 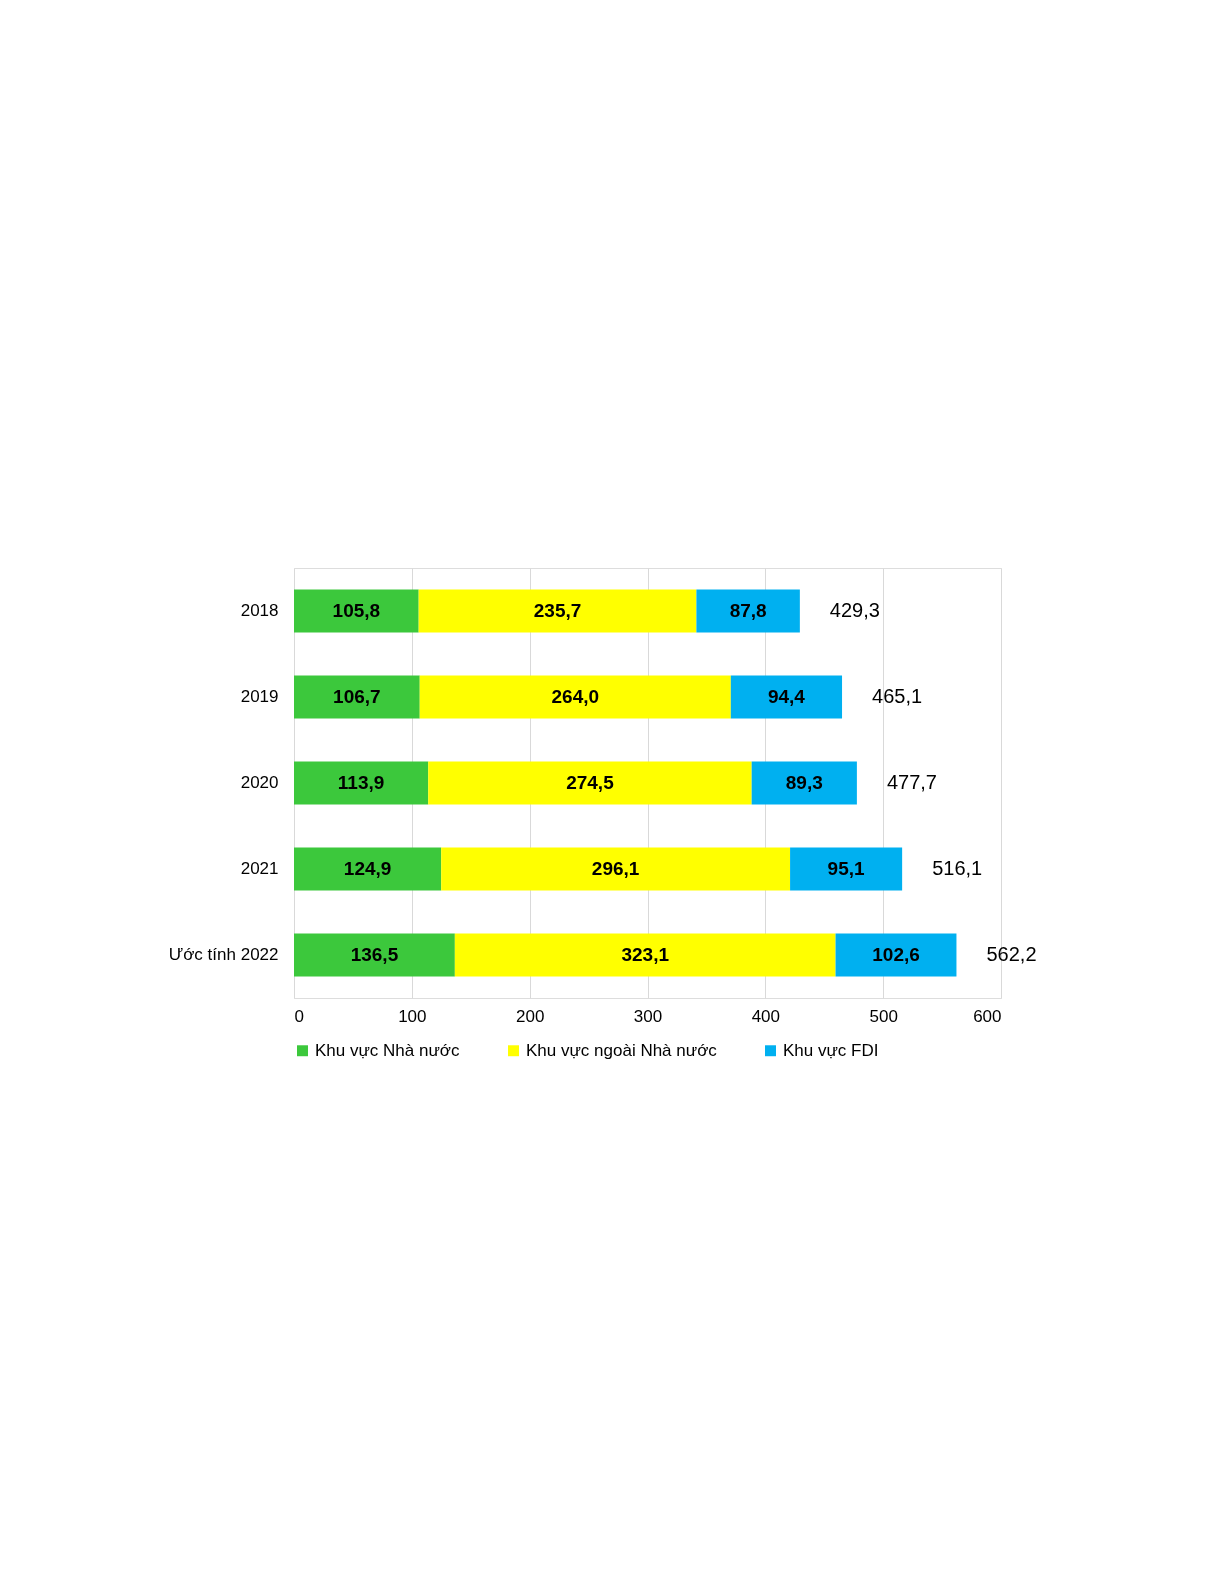 What do you see at coordinates (299, 1016) in the screenshot?
I see `x-tick-label: 0` at bounding box center [299, 1016].